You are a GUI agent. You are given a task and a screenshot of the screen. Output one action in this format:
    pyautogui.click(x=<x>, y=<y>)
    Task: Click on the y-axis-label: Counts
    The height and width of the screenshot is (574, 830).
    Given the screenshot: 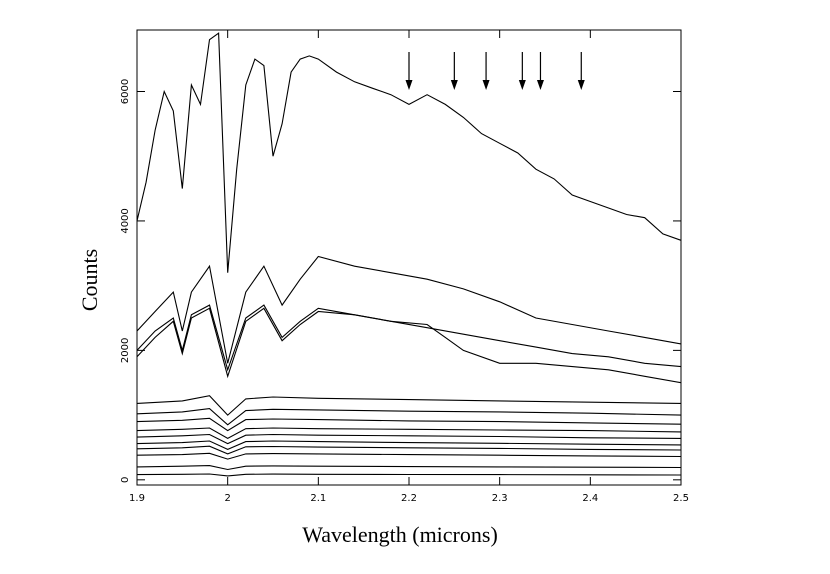 What is the action you would take?
    pyautogui.click(x=89, y=280)
    